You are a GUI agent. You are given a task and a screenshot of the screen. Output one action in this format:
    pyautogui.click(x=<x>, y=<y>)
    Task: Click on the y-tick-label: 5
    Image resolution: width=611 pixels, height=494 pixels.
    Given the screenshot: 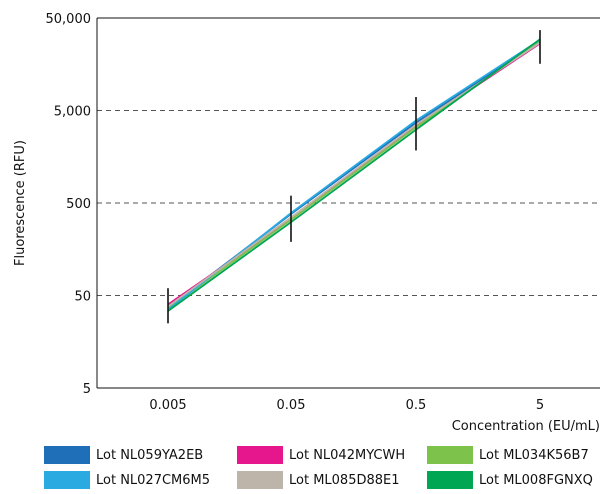 What is the action you would take?
    pyautogui.click(x=87, y=389)
    